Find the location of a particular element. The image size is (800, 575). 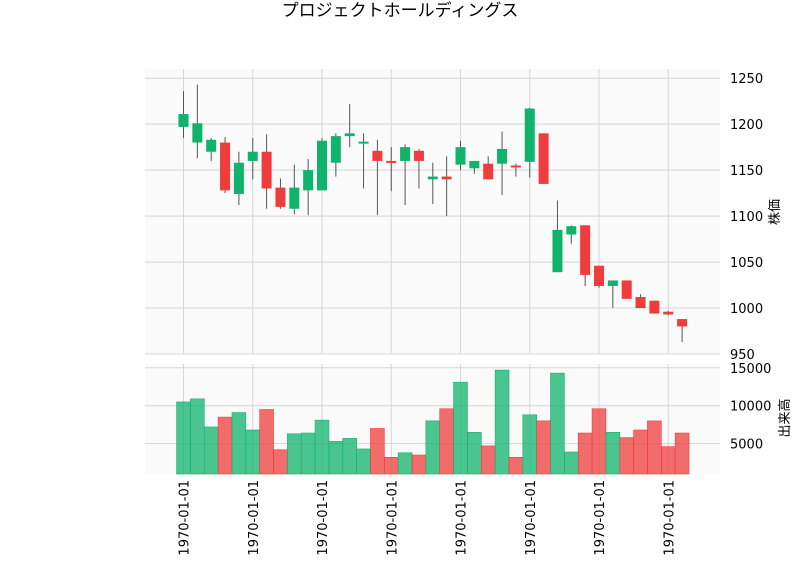

price-tick-label: 1200 is located at coordinates (746, 125).